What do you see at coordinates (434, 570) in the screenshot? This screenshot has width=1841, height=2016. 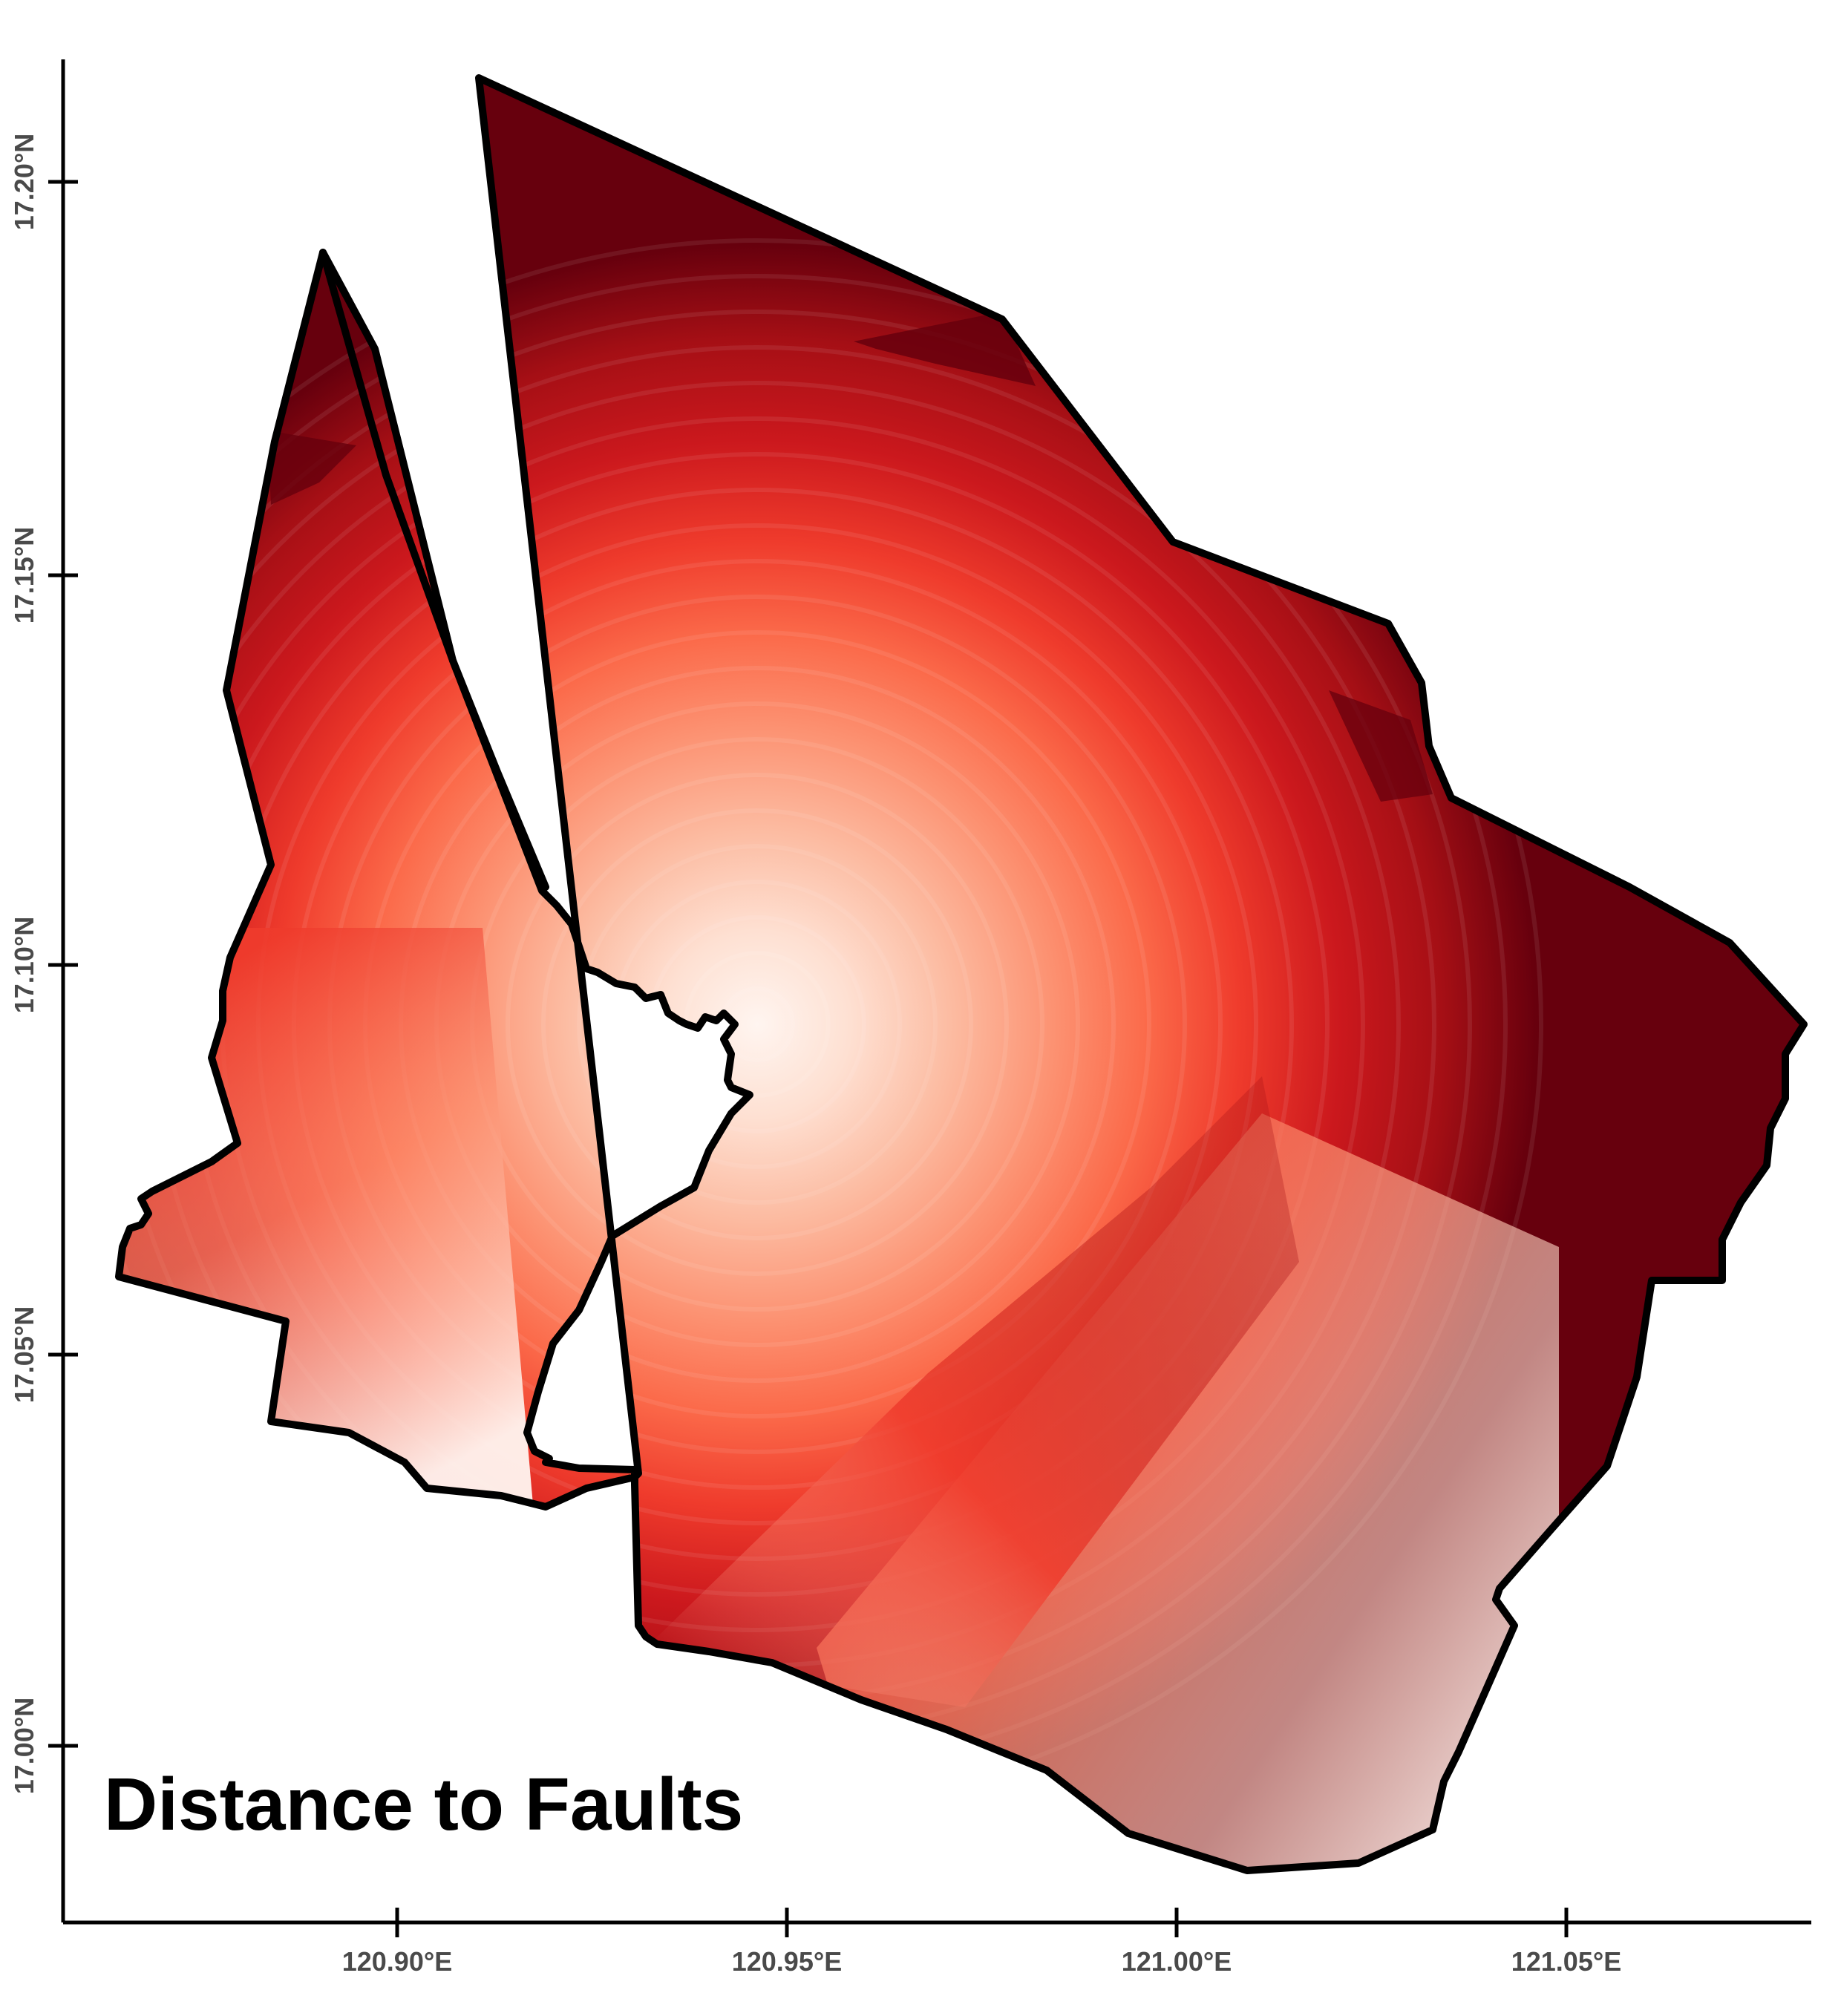 I see `internal-boundary-line` at bounding box center [434, 570].